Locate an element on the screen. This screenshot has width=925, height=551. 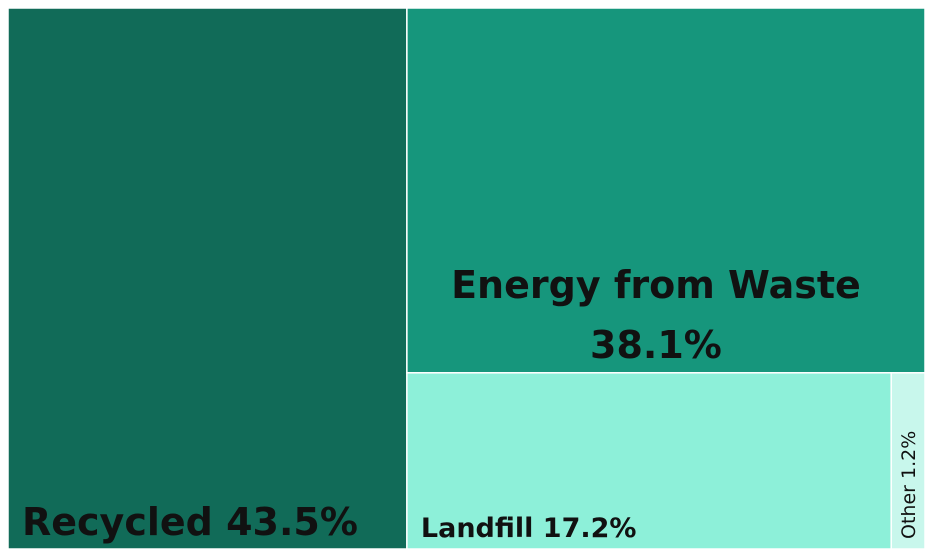
cell-value: 38.1% is located at coordinates (656, 345).